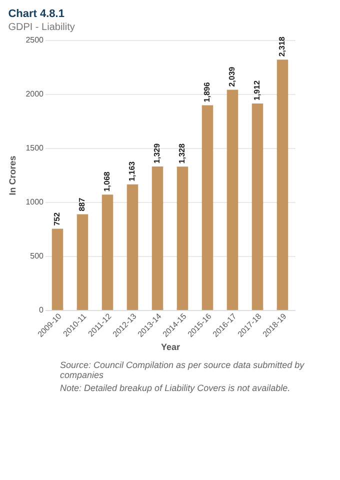  What do you see at coordinates (183, 370) in the screenshot?
I see `source-note: Source: Council Compilation as per source data submitted by companies` at bounding box center [183, 370].